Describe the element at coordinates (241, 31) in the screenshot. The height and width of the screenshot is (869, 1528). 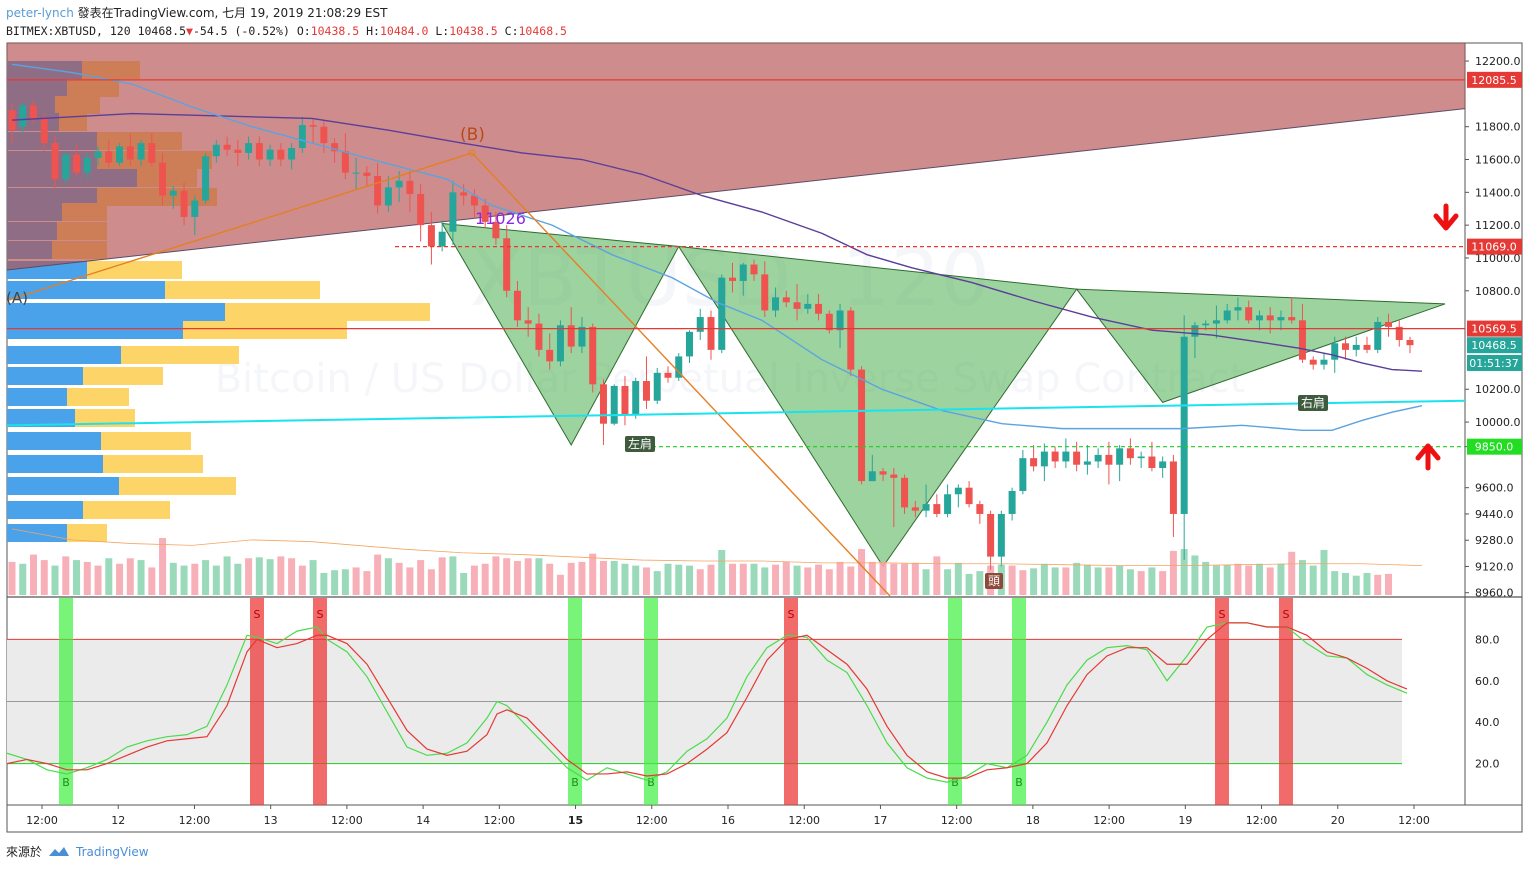
I see `price-change: -54.5 (-0.52%)` at that location.